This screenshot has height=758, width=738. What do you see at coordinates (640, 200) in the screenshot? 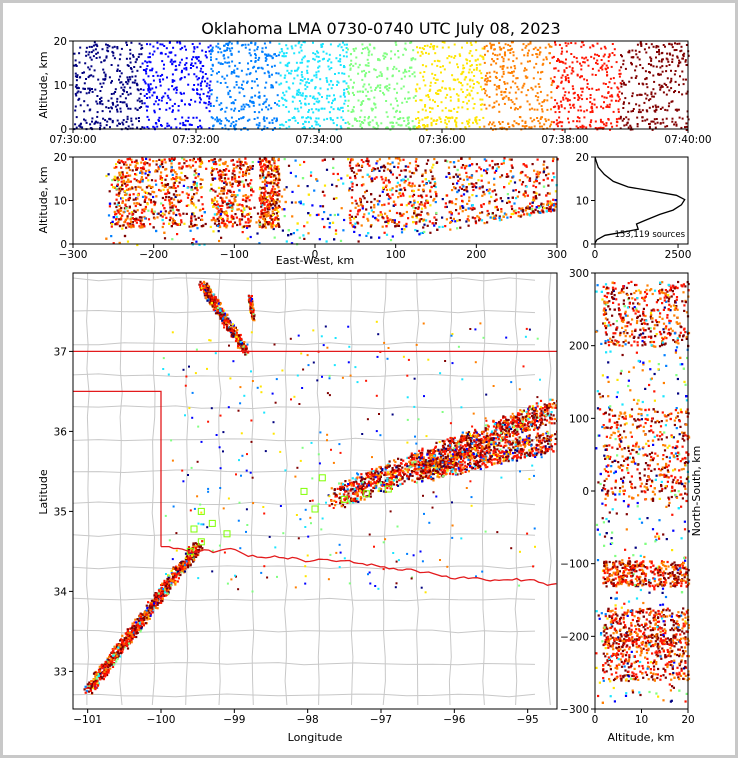
I see `histogram-line` at bounding box center [640, 200].